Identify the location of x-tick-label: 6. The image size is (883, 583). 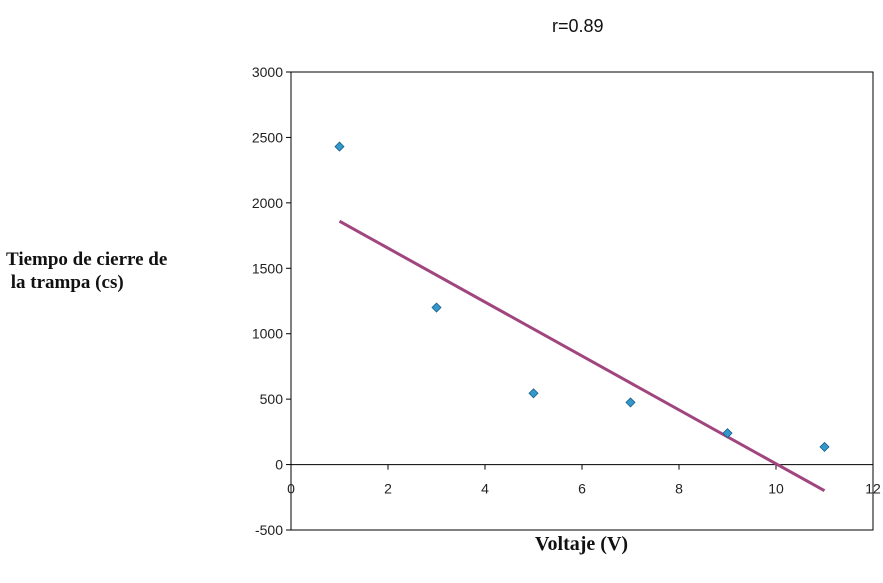
(582, 489).